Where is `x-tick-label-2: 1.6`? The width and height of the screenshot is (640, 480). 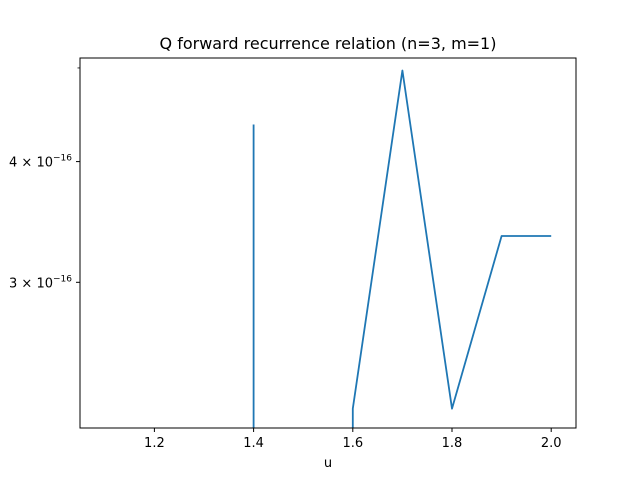 x-tick-label-2: 1.6 is located at coordinates (352, 443).